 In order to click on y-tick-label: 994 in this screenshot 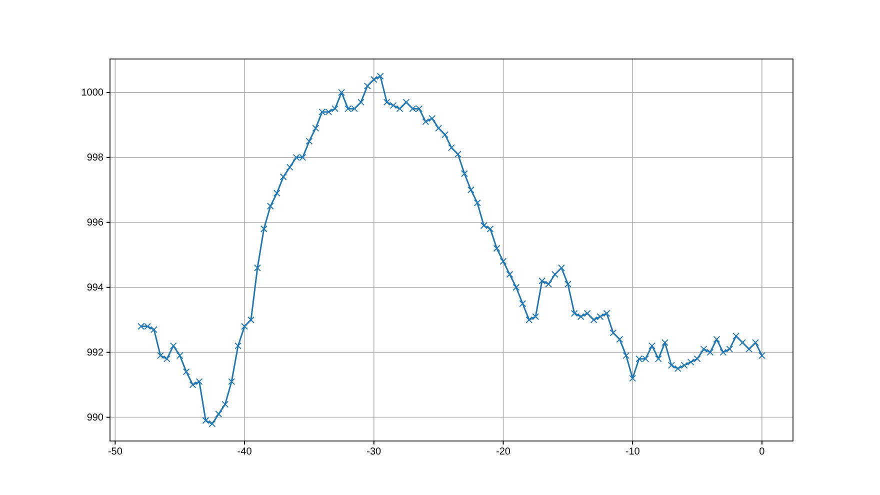, I will do `click(95, 288)`.